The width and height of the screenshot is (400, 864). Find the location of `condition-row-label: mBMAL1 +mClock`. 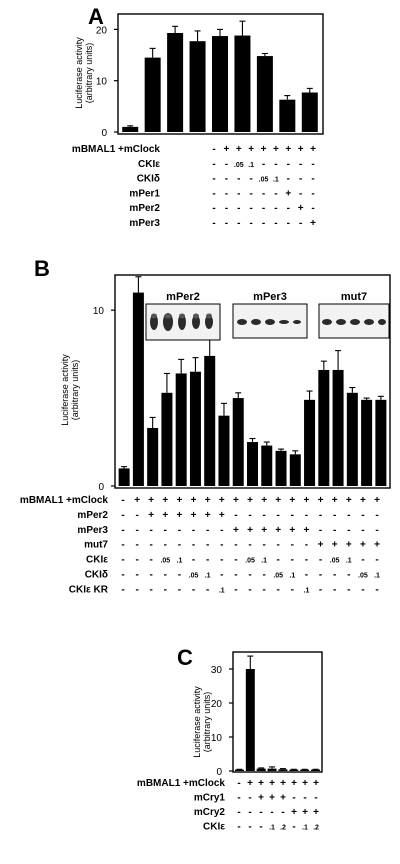

condition-row-label: mBMAL1 +mClock is located at coordinates (116, 149).